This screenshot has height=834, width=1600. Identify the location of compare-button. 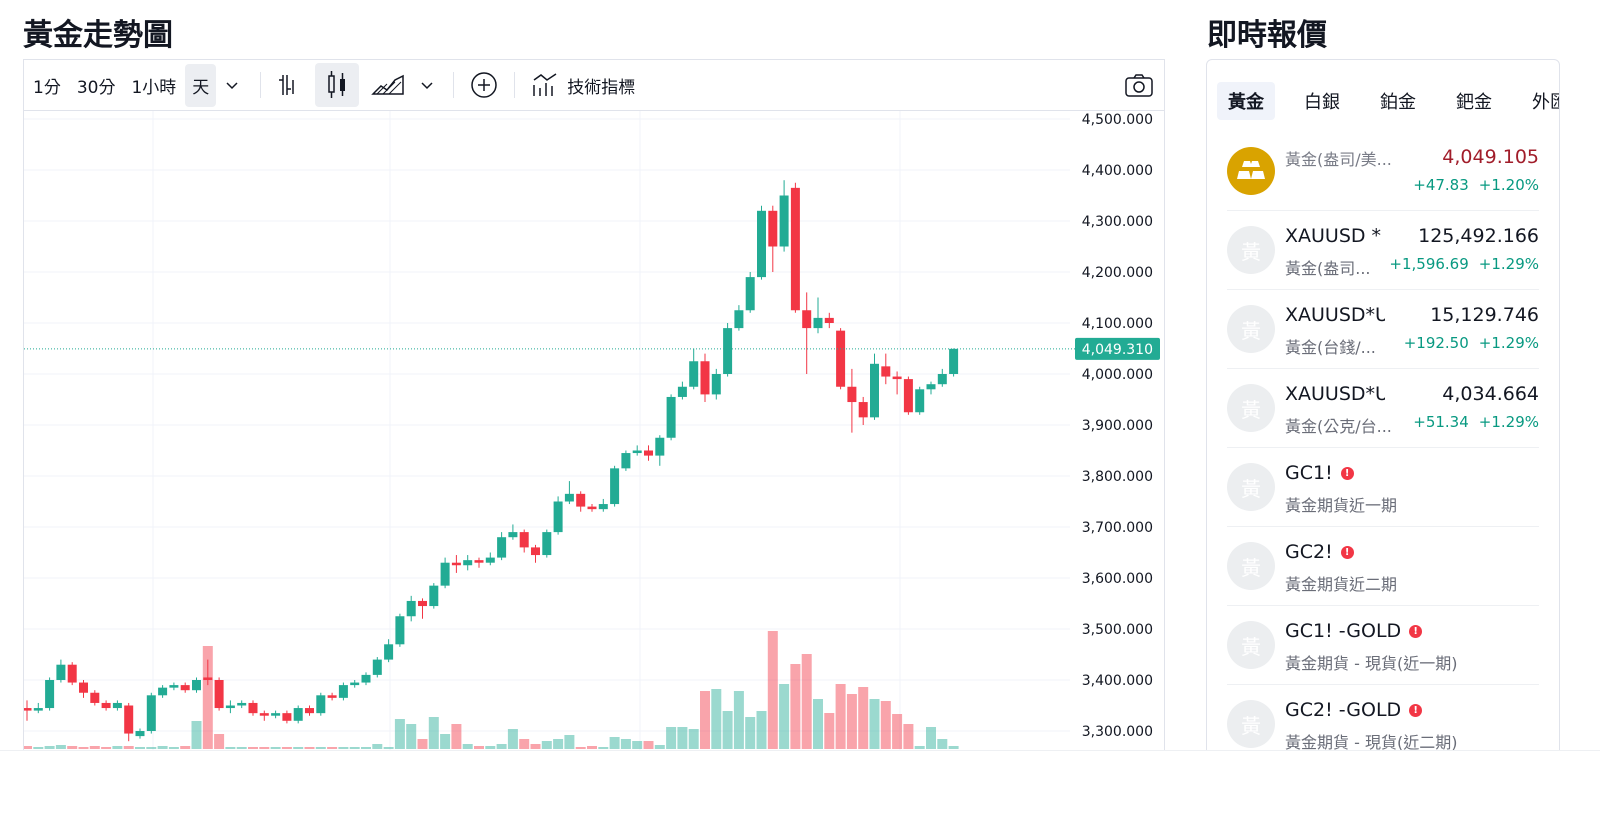
(484, 85).